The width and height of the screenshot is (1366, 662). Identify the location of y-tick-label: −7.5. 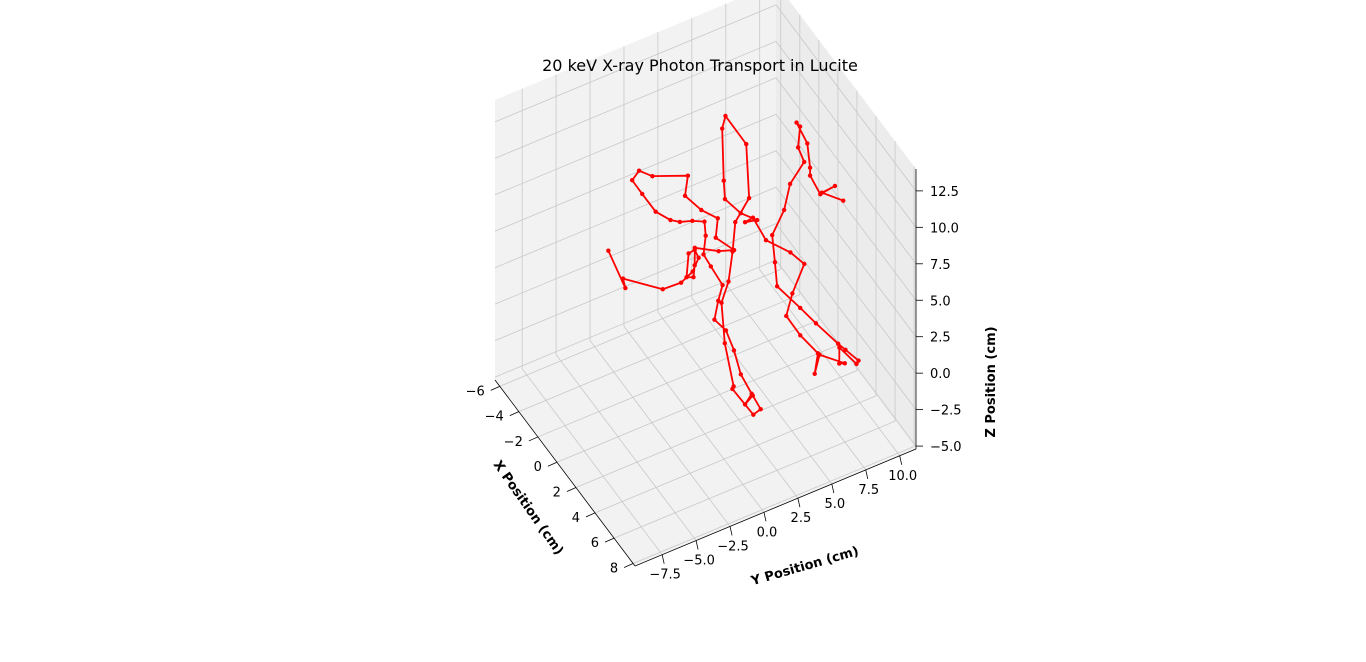
(665, 575).